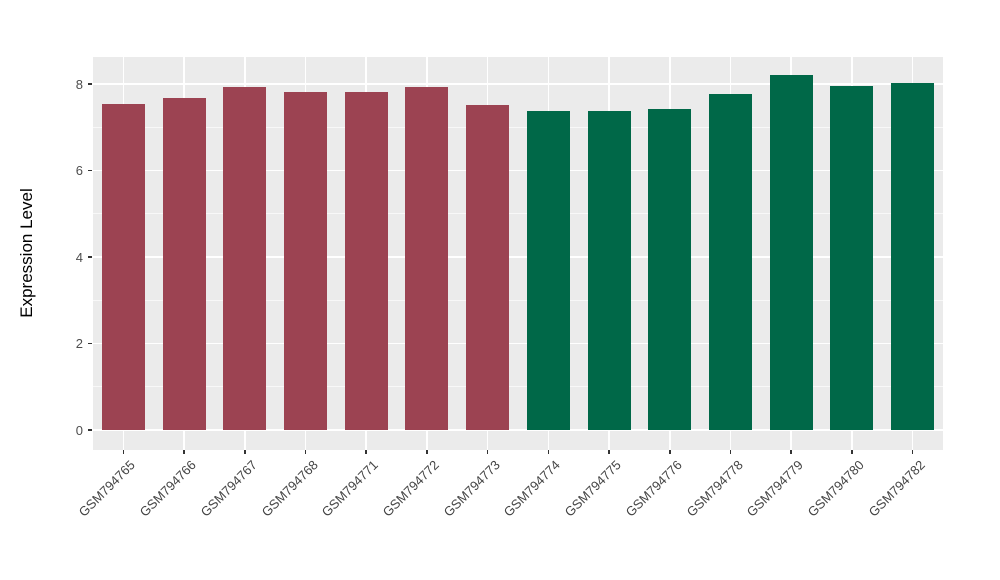  What do you see at coordinates (791, 252) in the screenshot?
I see `bar-GSM794779` at bounding box center [791, 252].